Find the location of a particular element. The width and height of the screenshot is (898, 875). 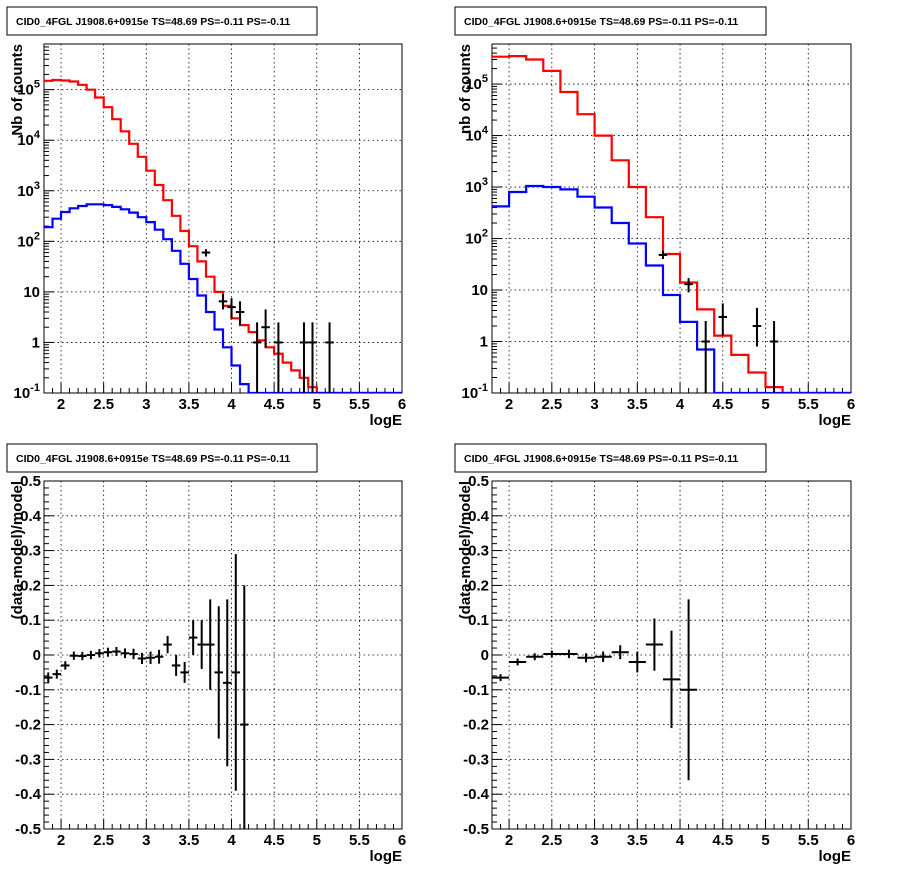

y-tick-label: -0.5 is located at coordinates (476, 829).